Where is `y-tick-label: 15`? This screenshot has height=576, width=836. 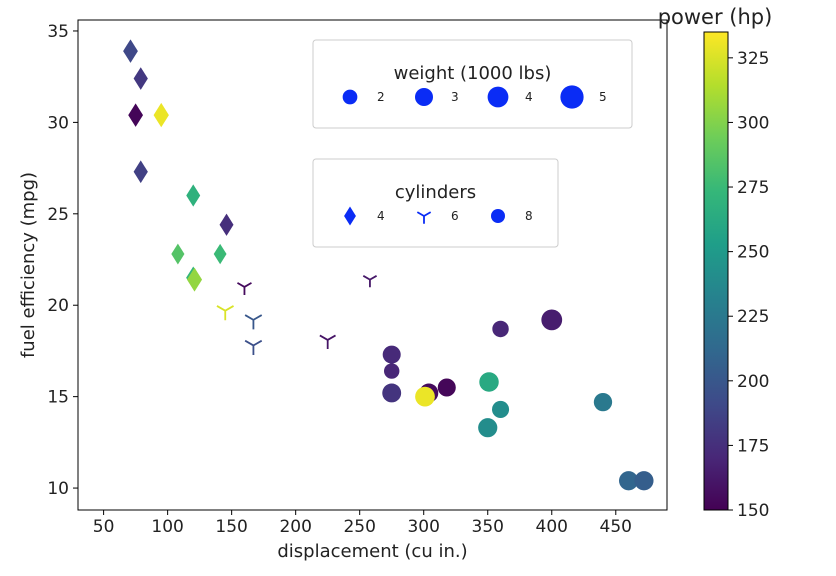
y-tick-label: 15 is located at coordinates (58, 398).